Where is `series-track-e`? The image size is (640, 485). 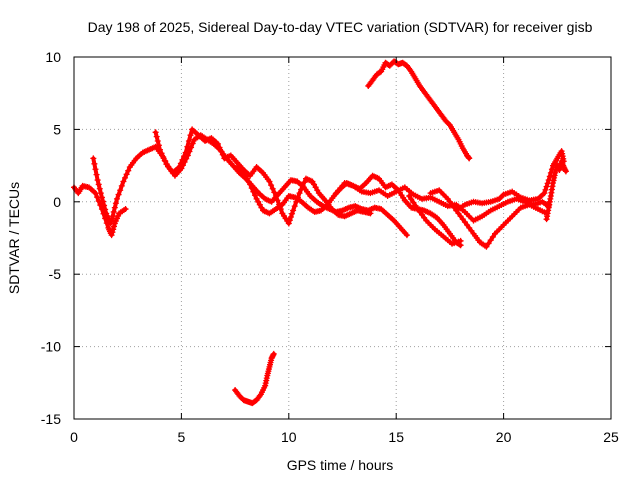 series-track-e is located at coordinates (442, 201).